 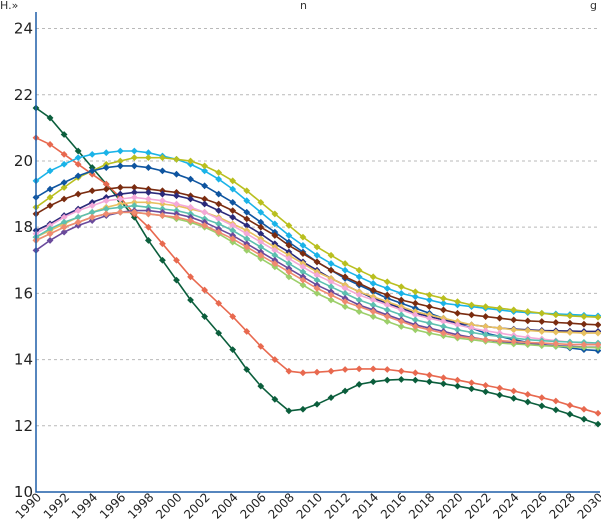 What do you see at coordinates (337, 505) in the screenshot?
I see `x-tick-label: 2012` at bounding box center [337, 505].